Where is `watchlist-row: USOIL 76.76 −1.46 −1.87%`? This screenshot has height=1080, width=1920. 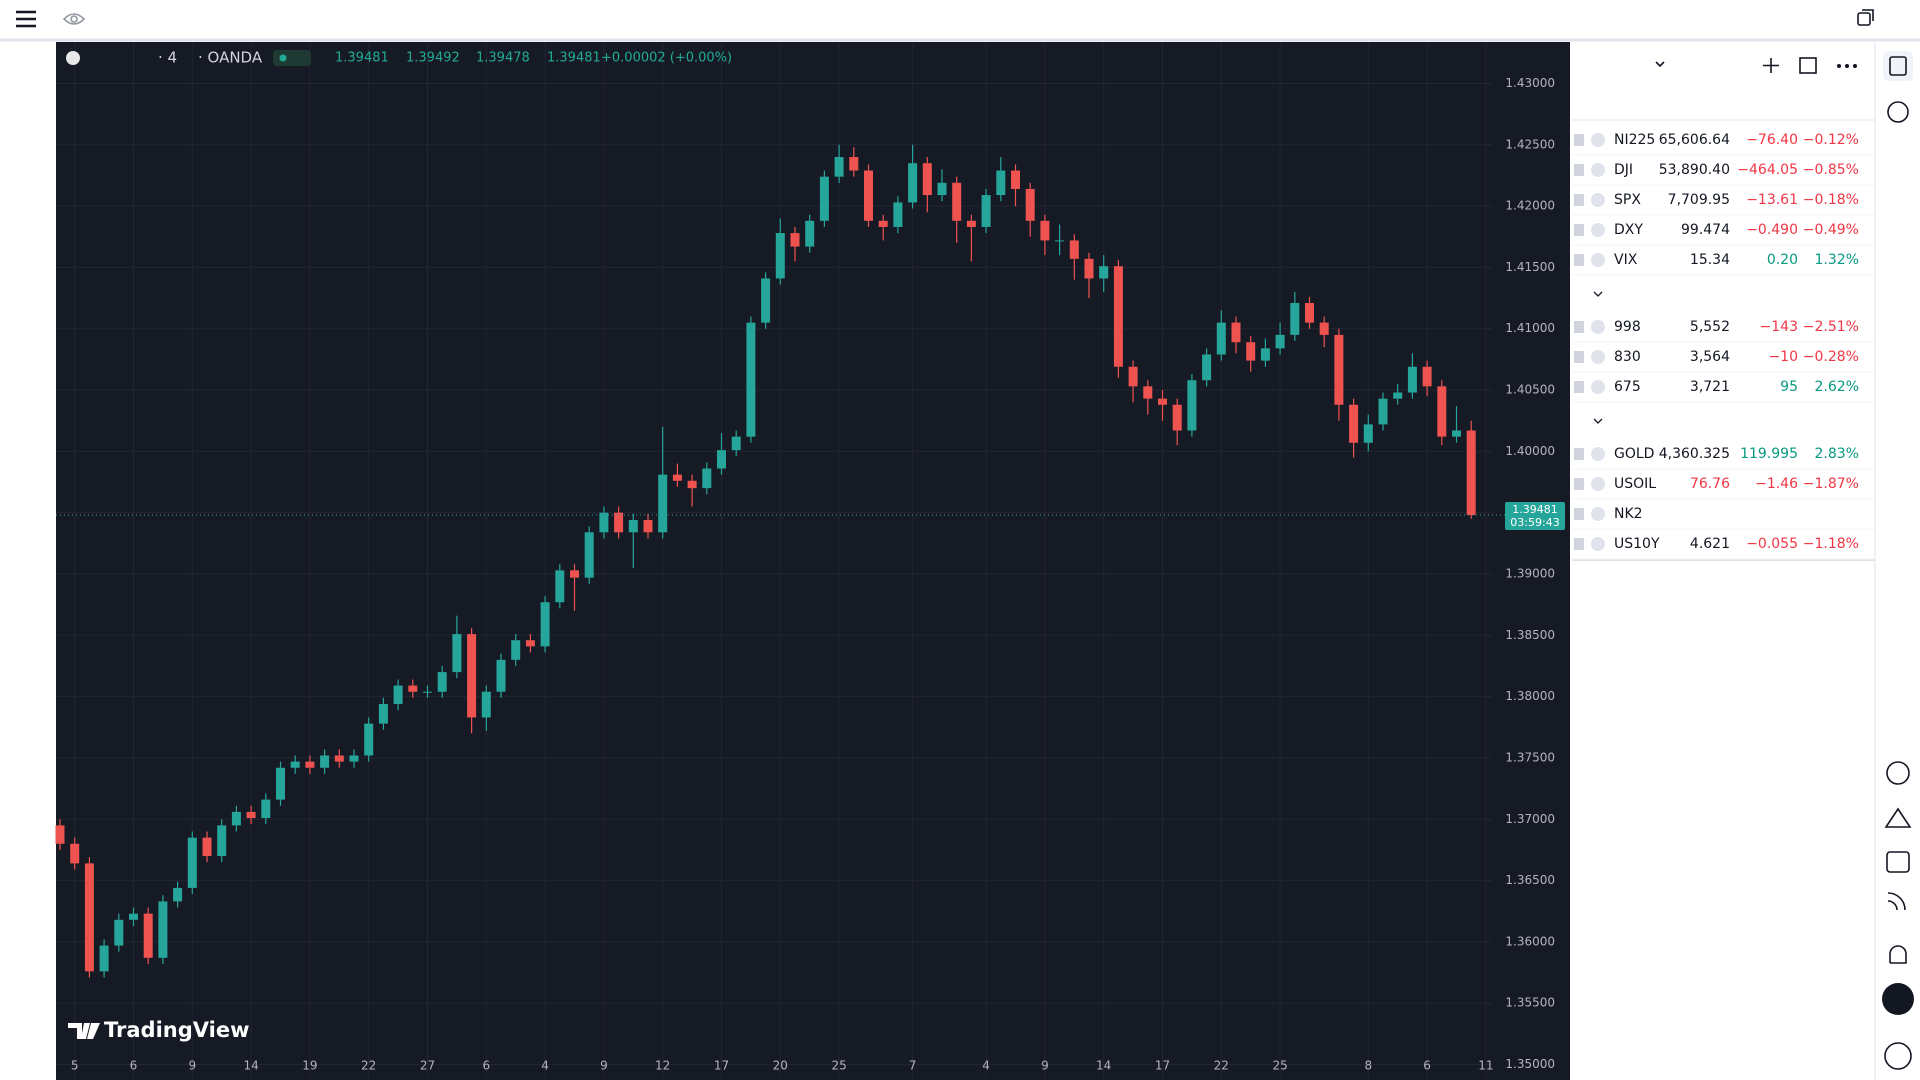 watchlist-row: USOIL 76.76 −1.46 −1.87% is located at coordinates (1723, 488).